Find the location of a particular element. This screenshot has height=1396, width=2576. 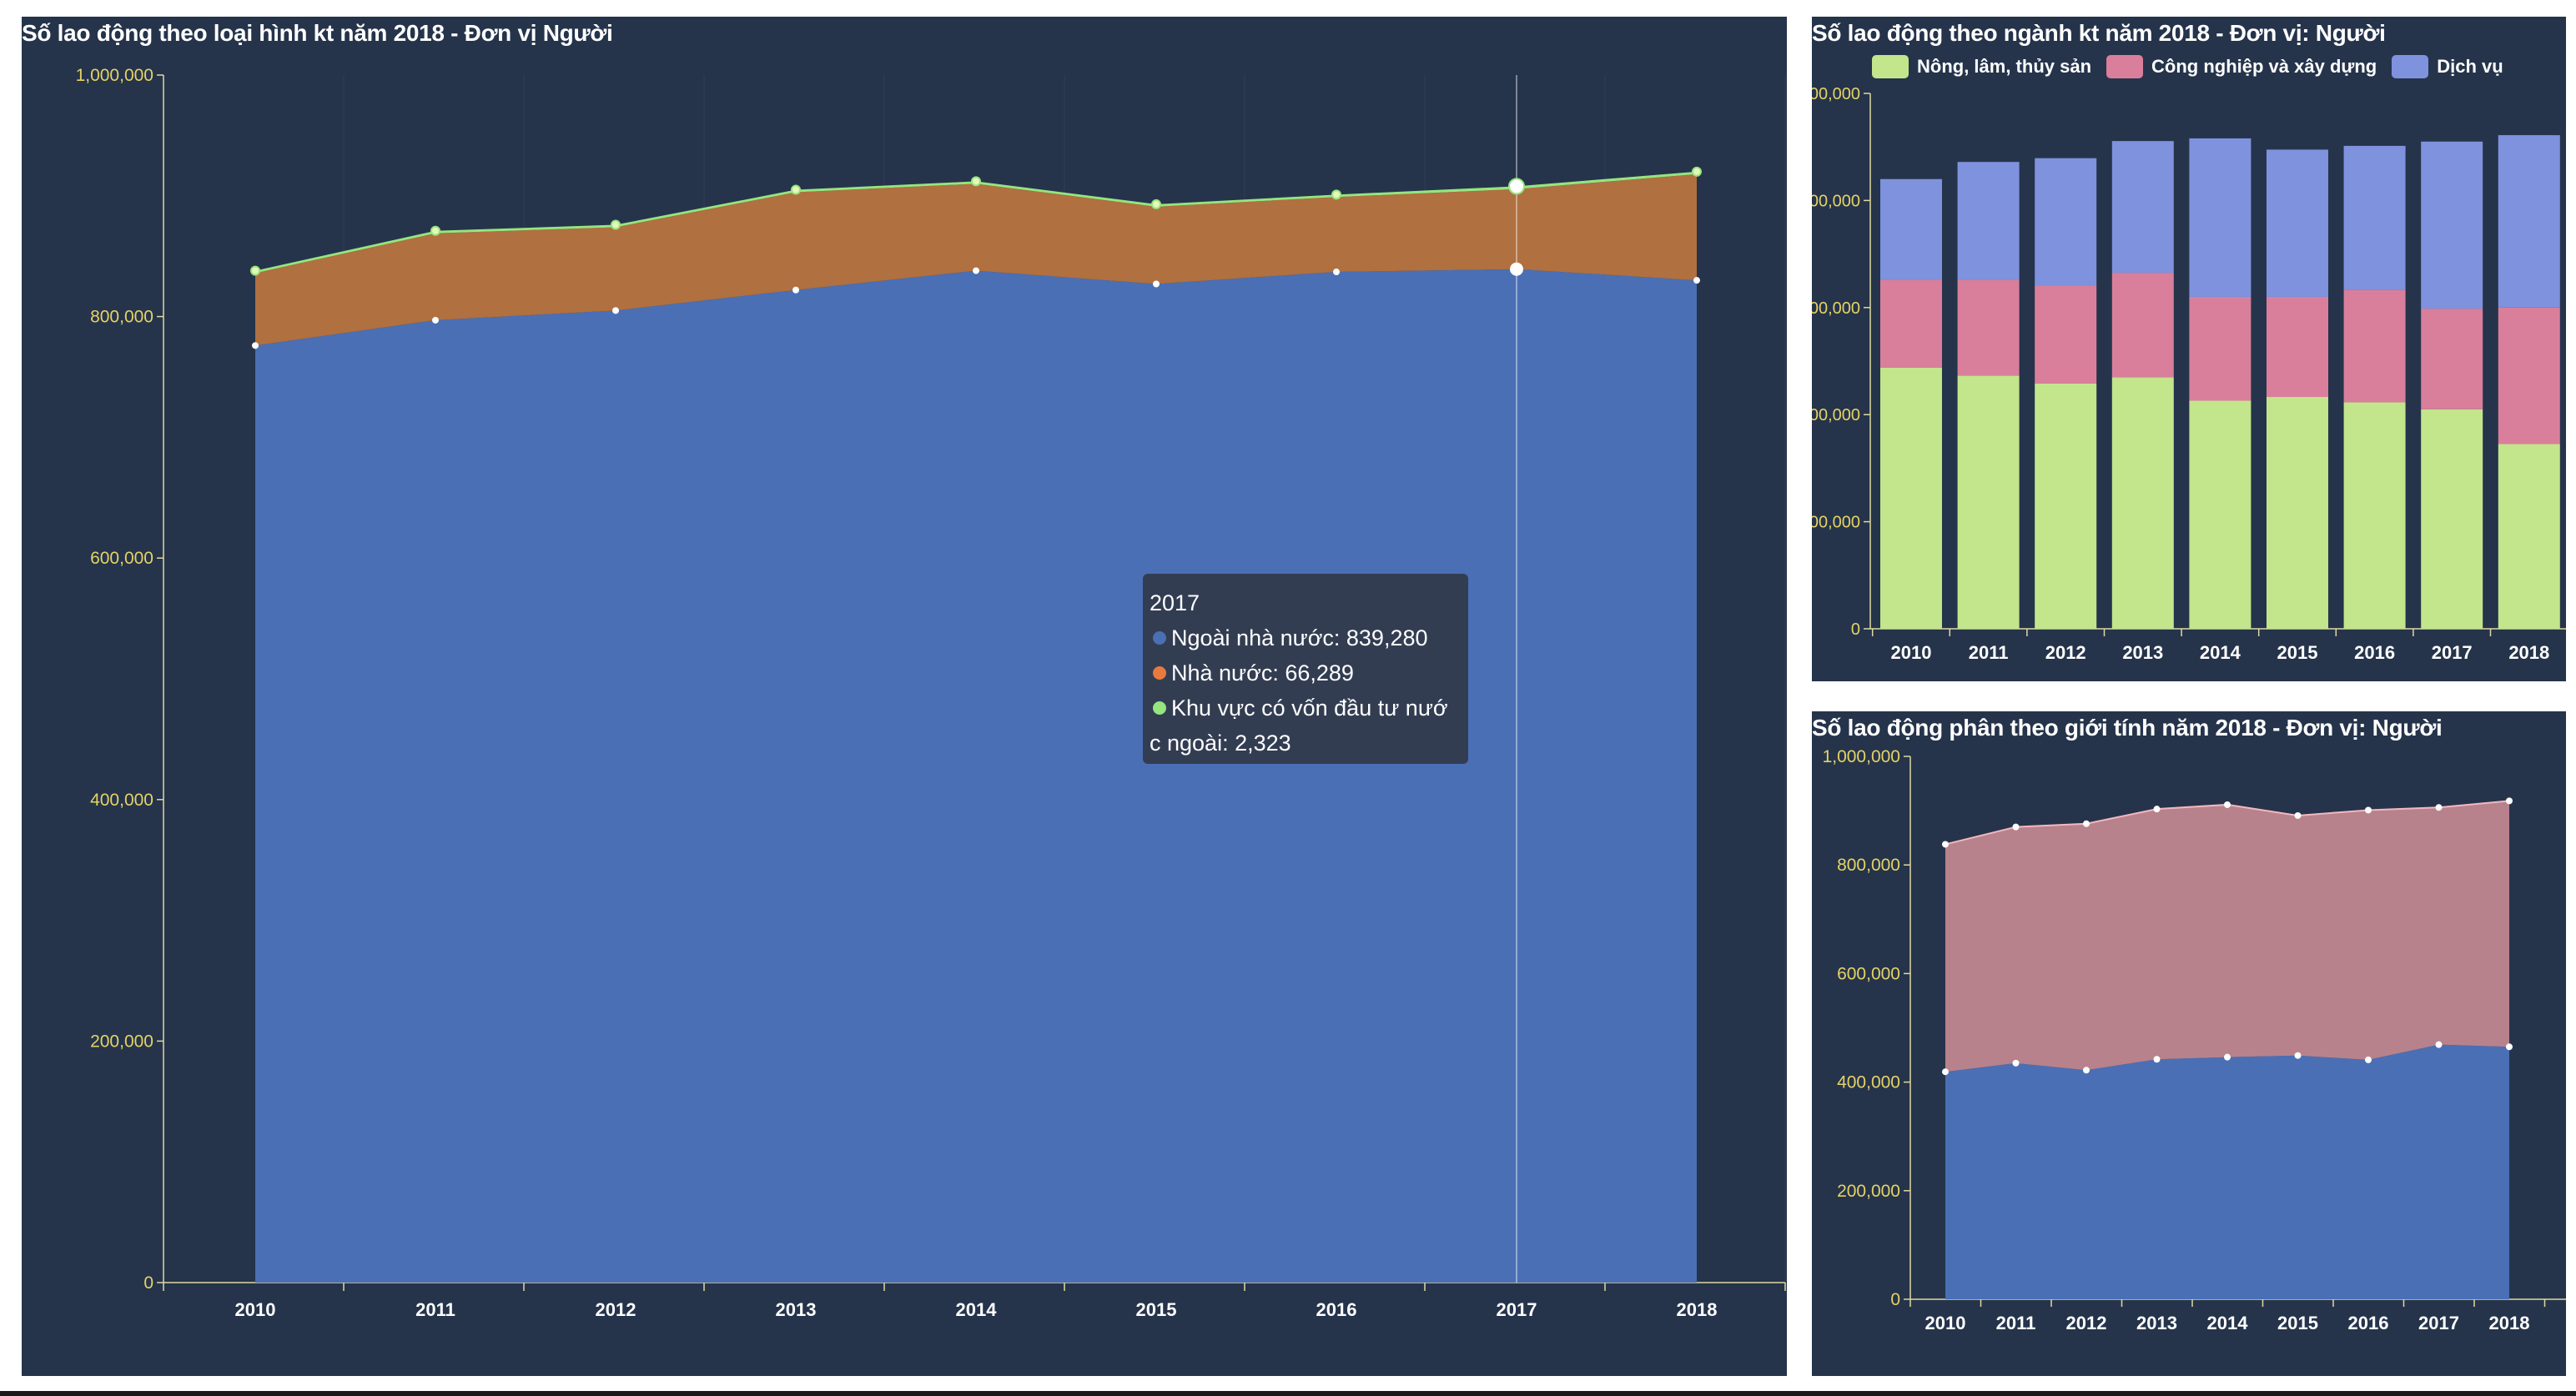

tooltip-row-nha-nuoc: Nhà nước: 66,289 is located at coordinates (1306, 672).